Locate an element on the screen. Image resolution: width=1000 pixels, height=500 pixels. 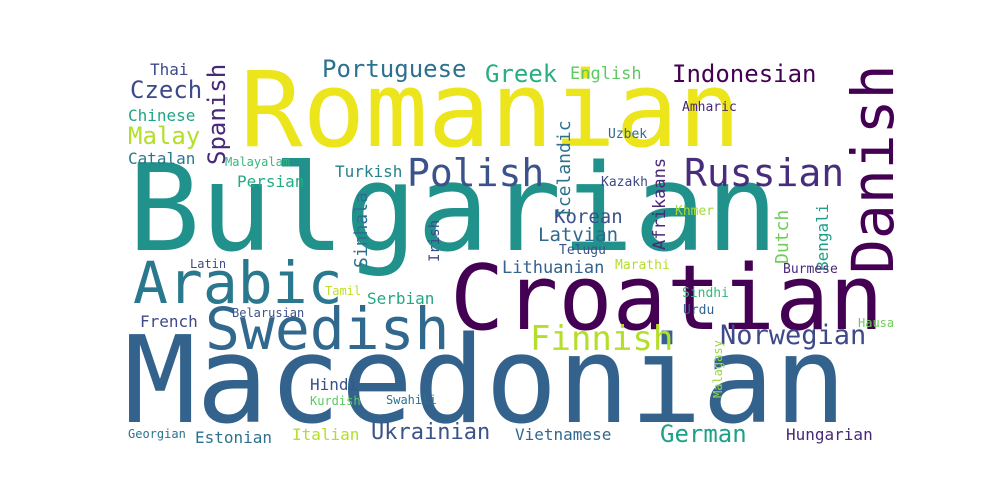
word-georgian: Georgian is located at coordinates (157, 434).